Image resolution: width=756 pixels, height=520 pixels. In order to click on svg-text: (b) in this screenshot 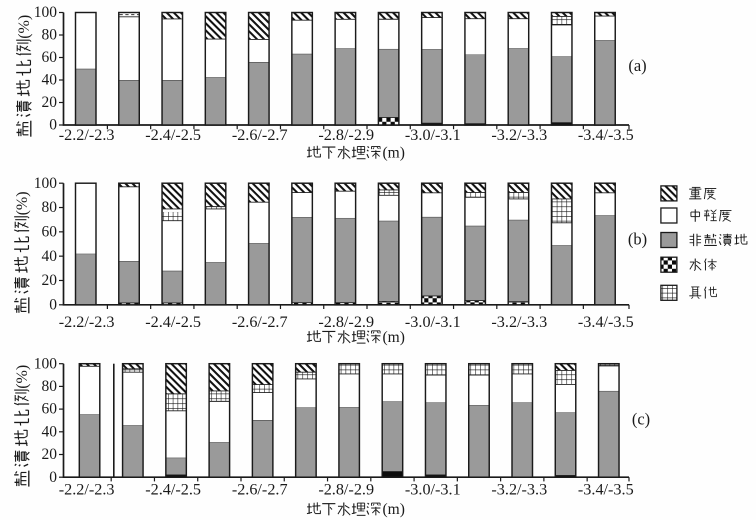, I will do `click(637, 239)`.